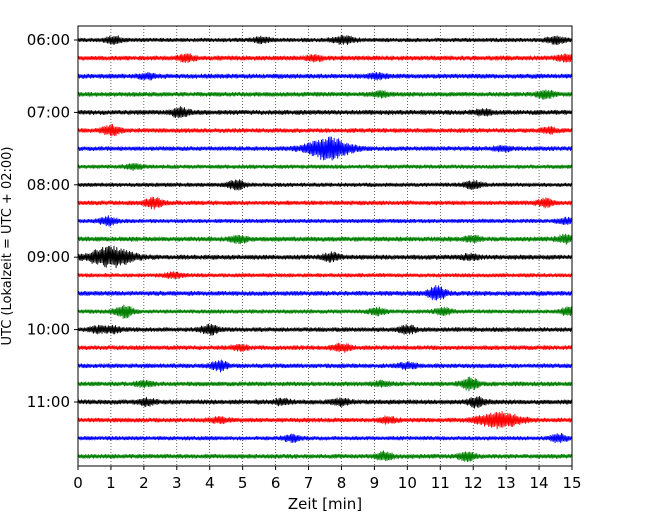  Describe the element at coordinates (48, 330) in the screenshot. I see `y-tick-label: 10:00` at that location.